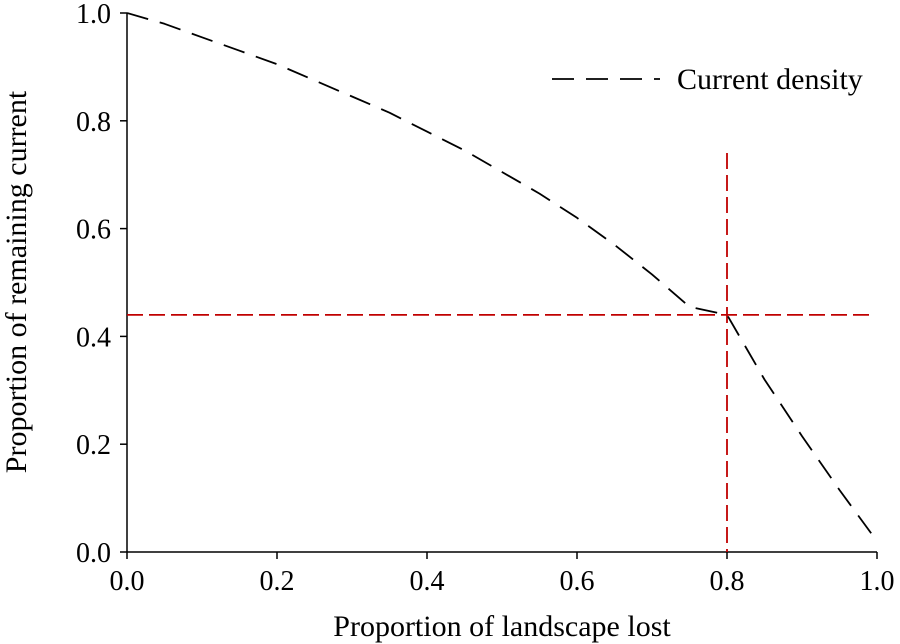  What do you see at coordinates (16, 281) in the screenshot?
I see `y-axis-label: Proportion of remaining current` at bounding box center [16, 281].